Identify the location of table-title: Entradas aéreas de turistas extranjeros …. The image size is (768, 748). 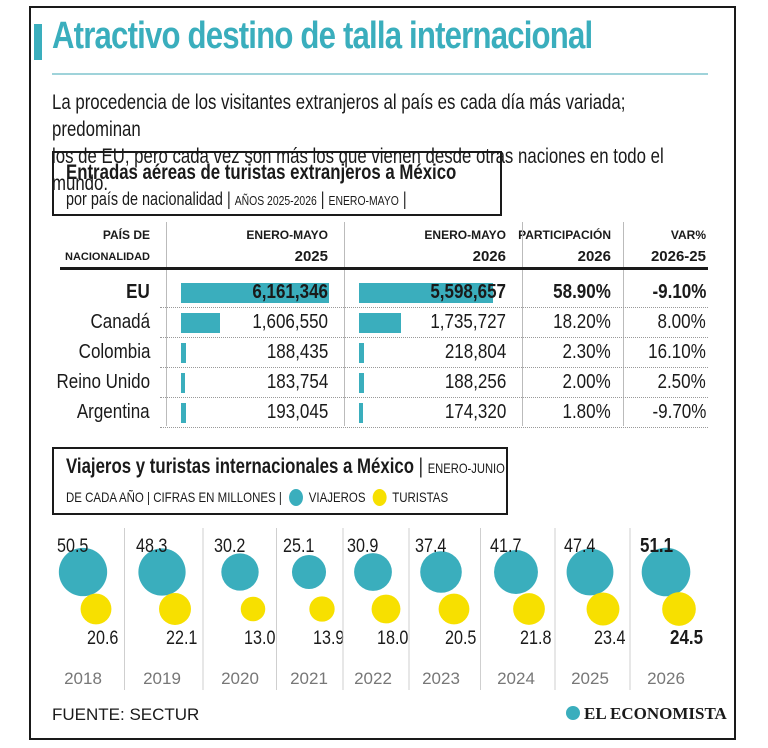
(261, 172).